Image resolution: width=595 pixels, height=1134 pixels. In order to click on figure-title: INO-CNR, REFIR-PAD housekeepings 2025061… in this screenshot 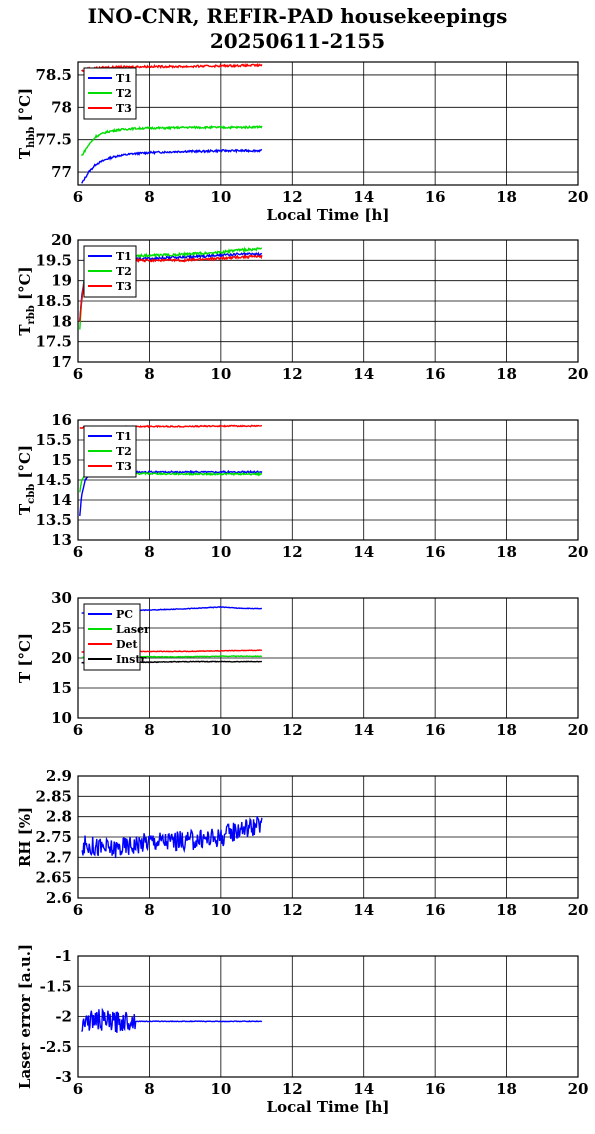, I will do `click(297, 29)`.